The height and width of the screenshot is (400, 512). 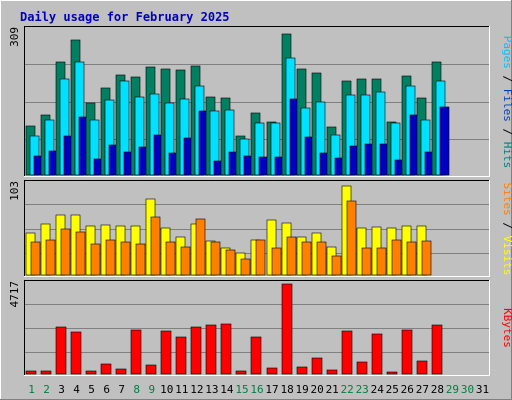 What do you see at coordinates (407, 389) in the screenshot?
I see `x-tick-label-day-26: 26` at bounding box center [407, 389].